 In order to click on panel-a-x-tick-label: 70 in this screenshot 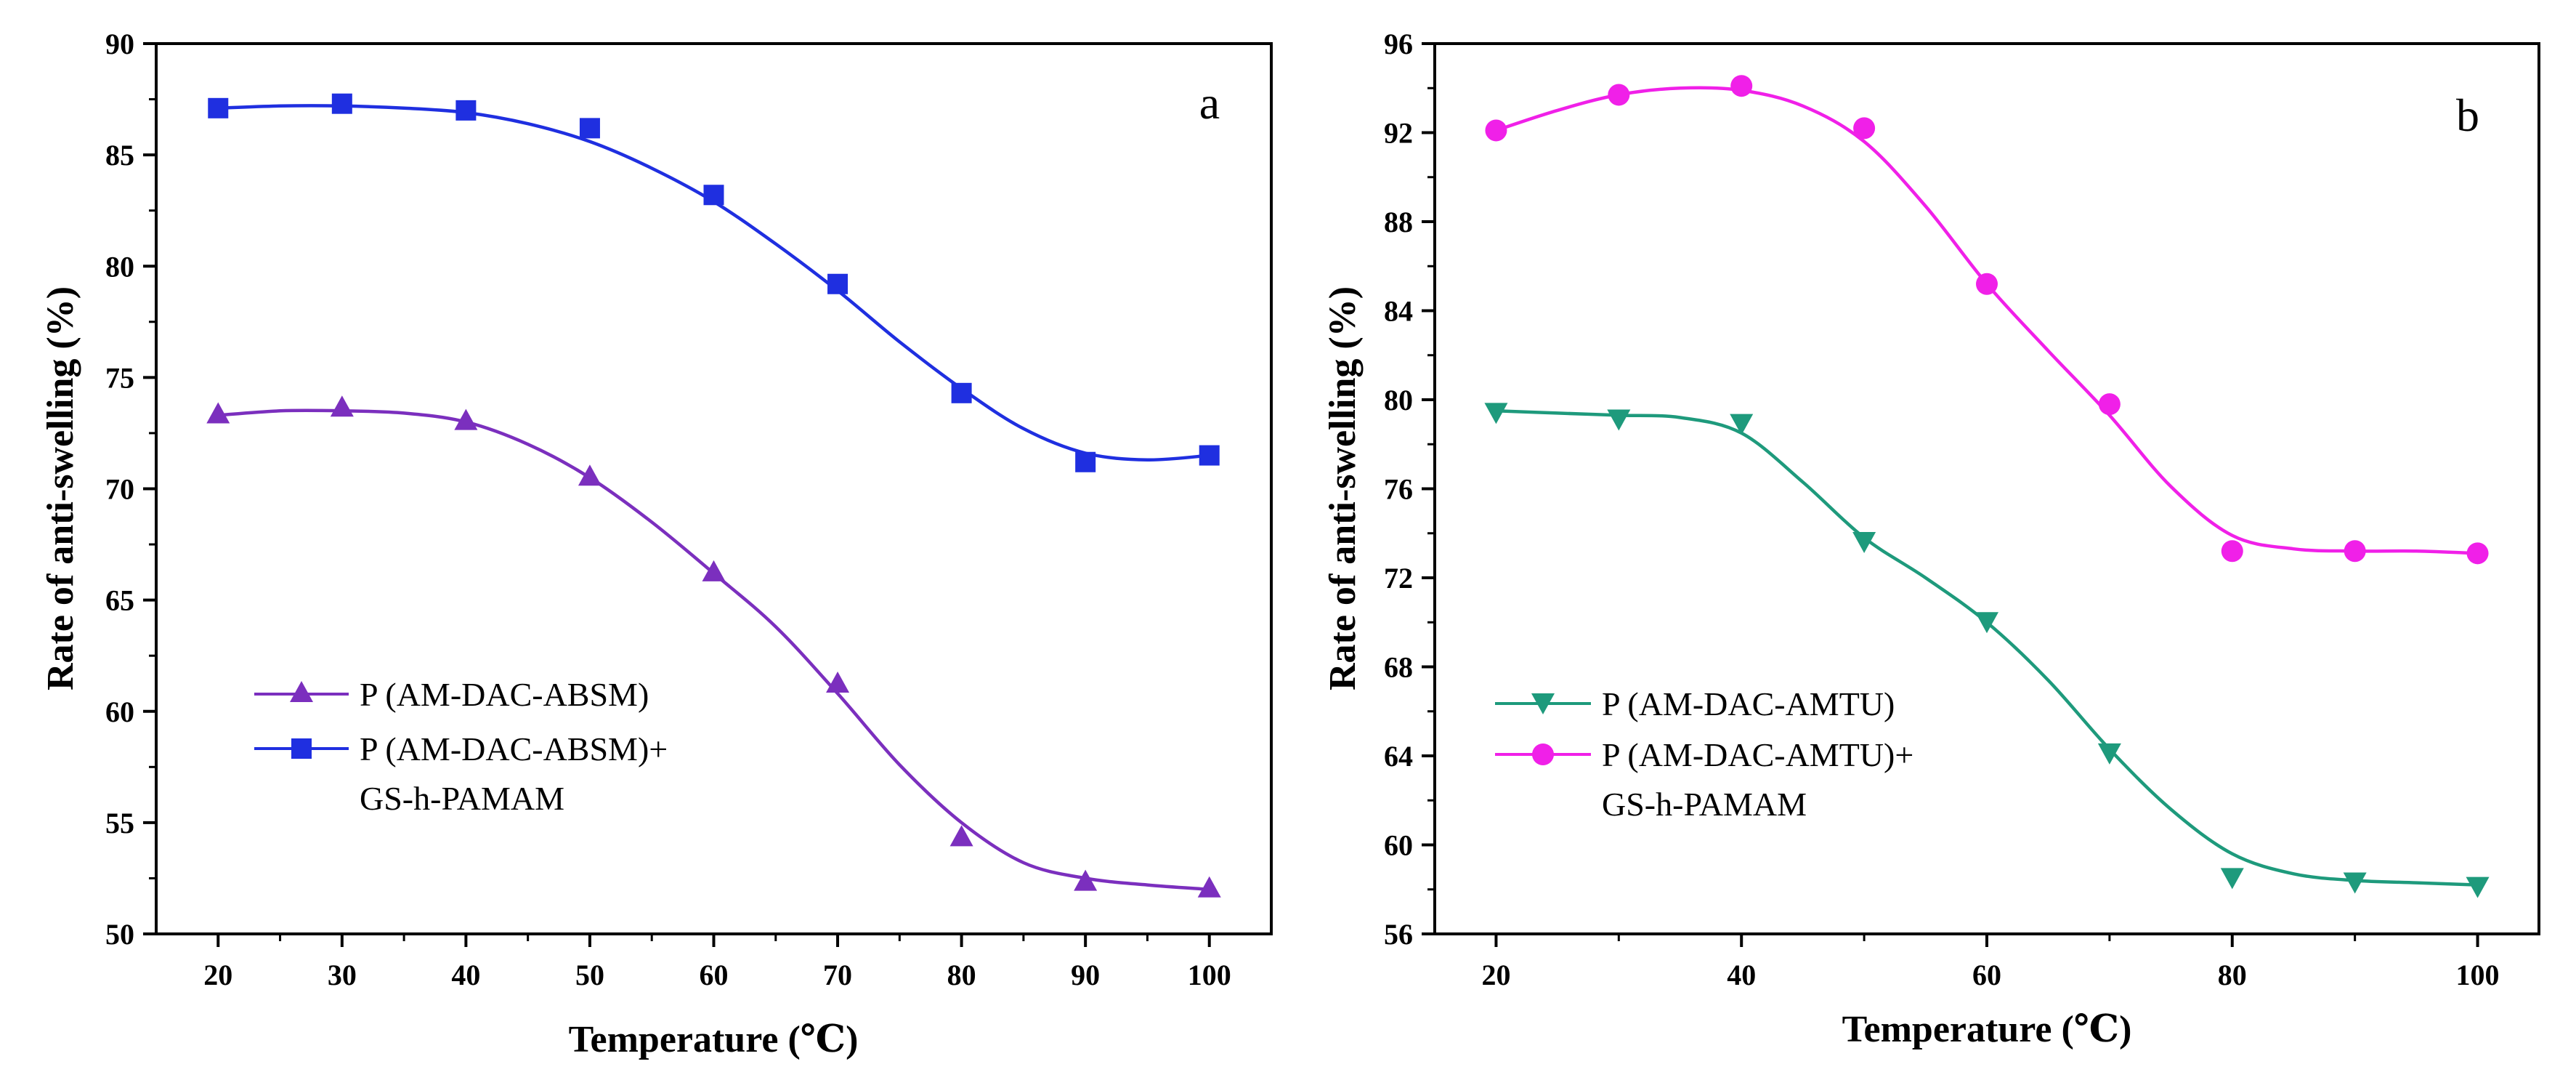, I will do `click(837, 975)`.